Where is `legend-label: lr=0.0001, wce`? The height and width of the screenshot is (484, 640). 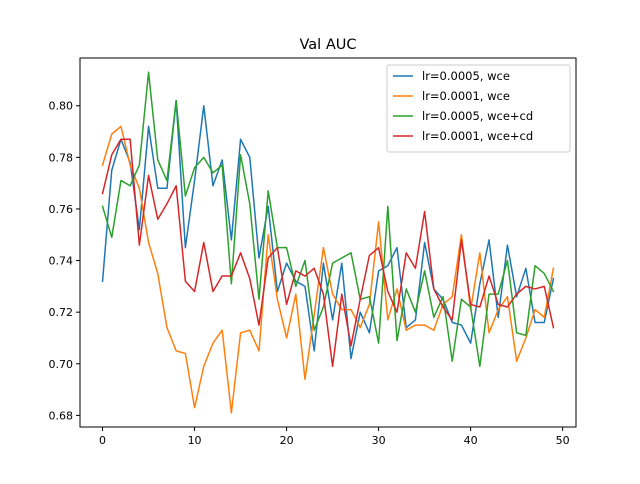
legend-label: lr=0.0001, wce is located at coordinates (466, 96).